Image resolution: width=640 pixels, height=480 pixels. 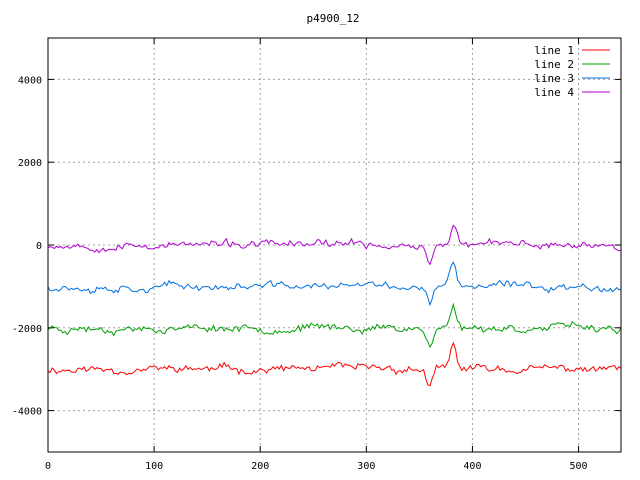 I want to click on y-tick-label: -4000, so click(x=27, y=412).